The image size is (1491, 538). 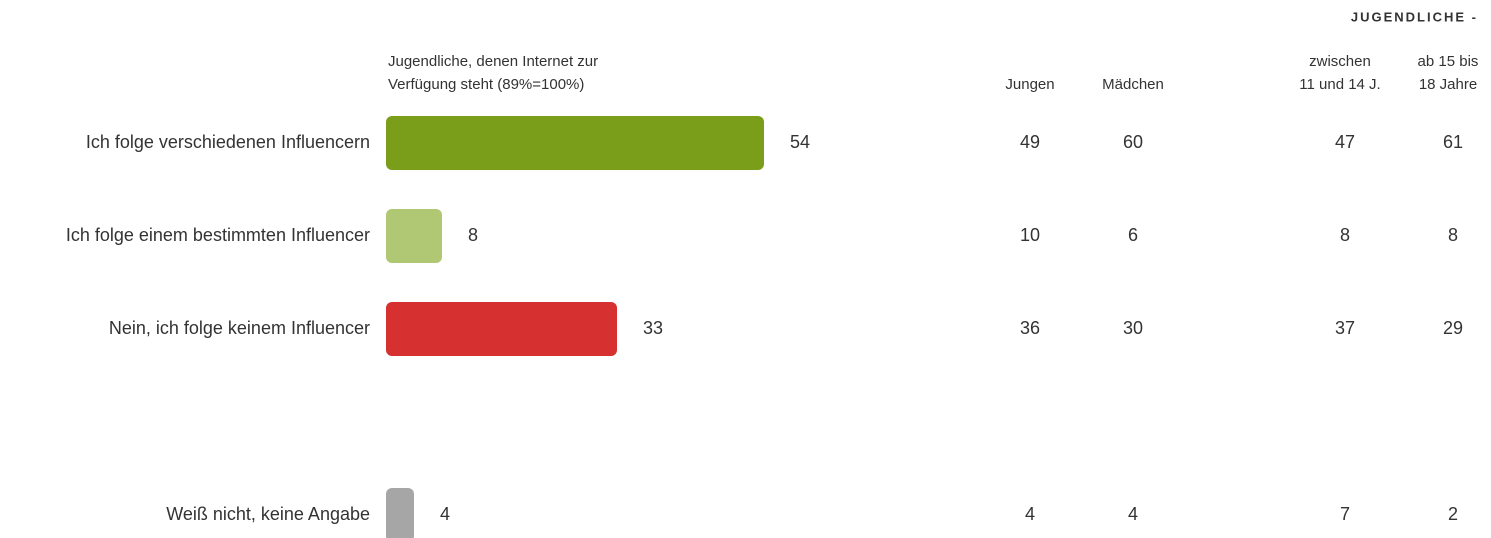 What do you see at coordinates (800, 142) in the screenshot?
I see `value-label: 54` at bounding box center [800, 142].